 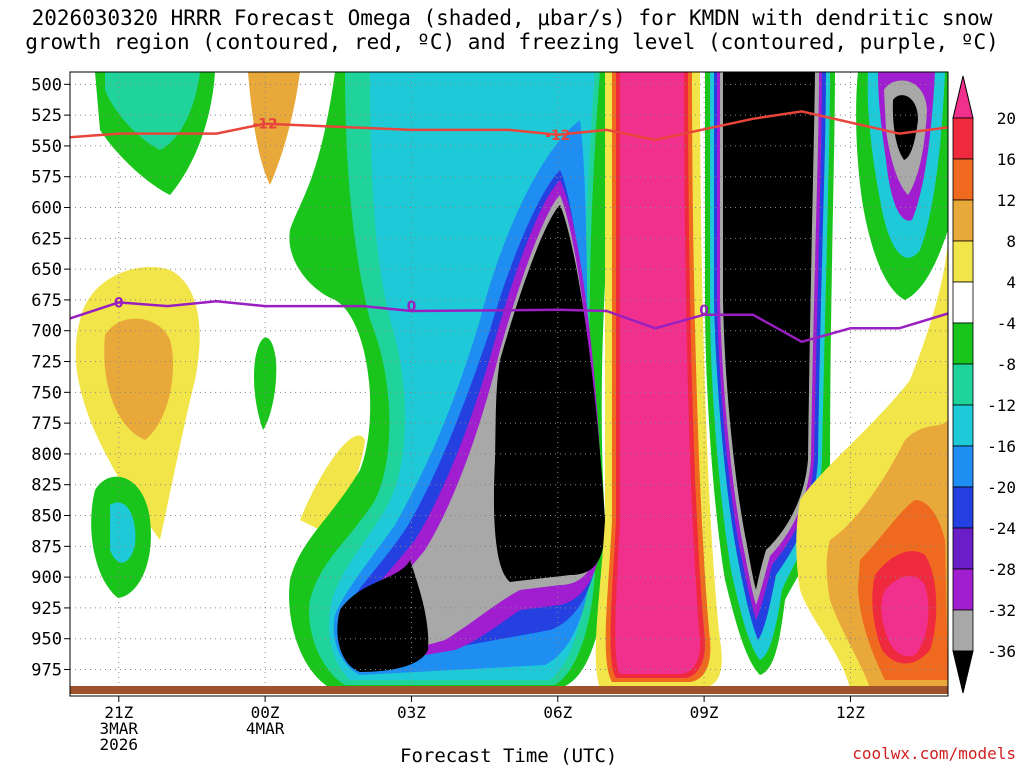 I want to click on omega-region-left-warm-core, so click(x=138, y=379).